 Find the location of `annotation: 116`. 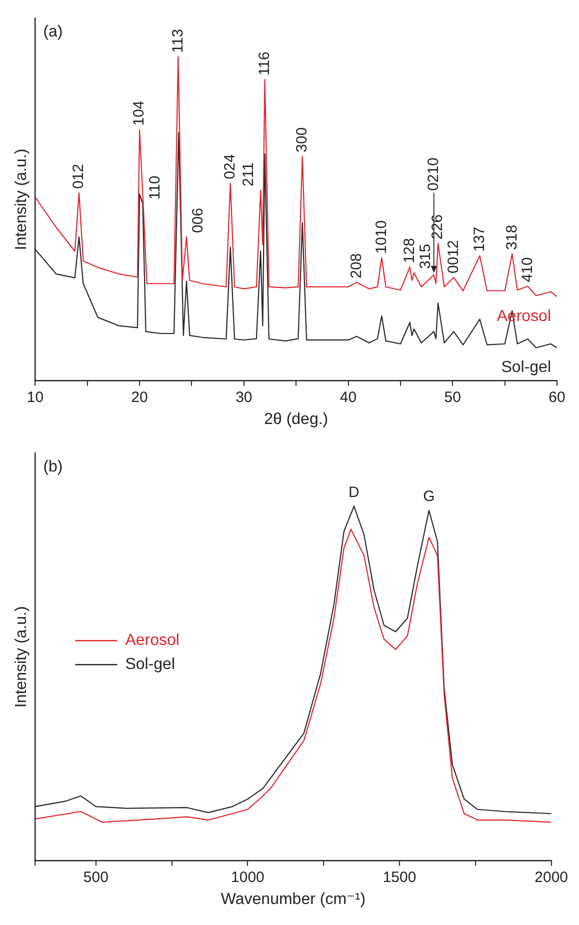

annotation: 116 is located at coordinates (264, 64).